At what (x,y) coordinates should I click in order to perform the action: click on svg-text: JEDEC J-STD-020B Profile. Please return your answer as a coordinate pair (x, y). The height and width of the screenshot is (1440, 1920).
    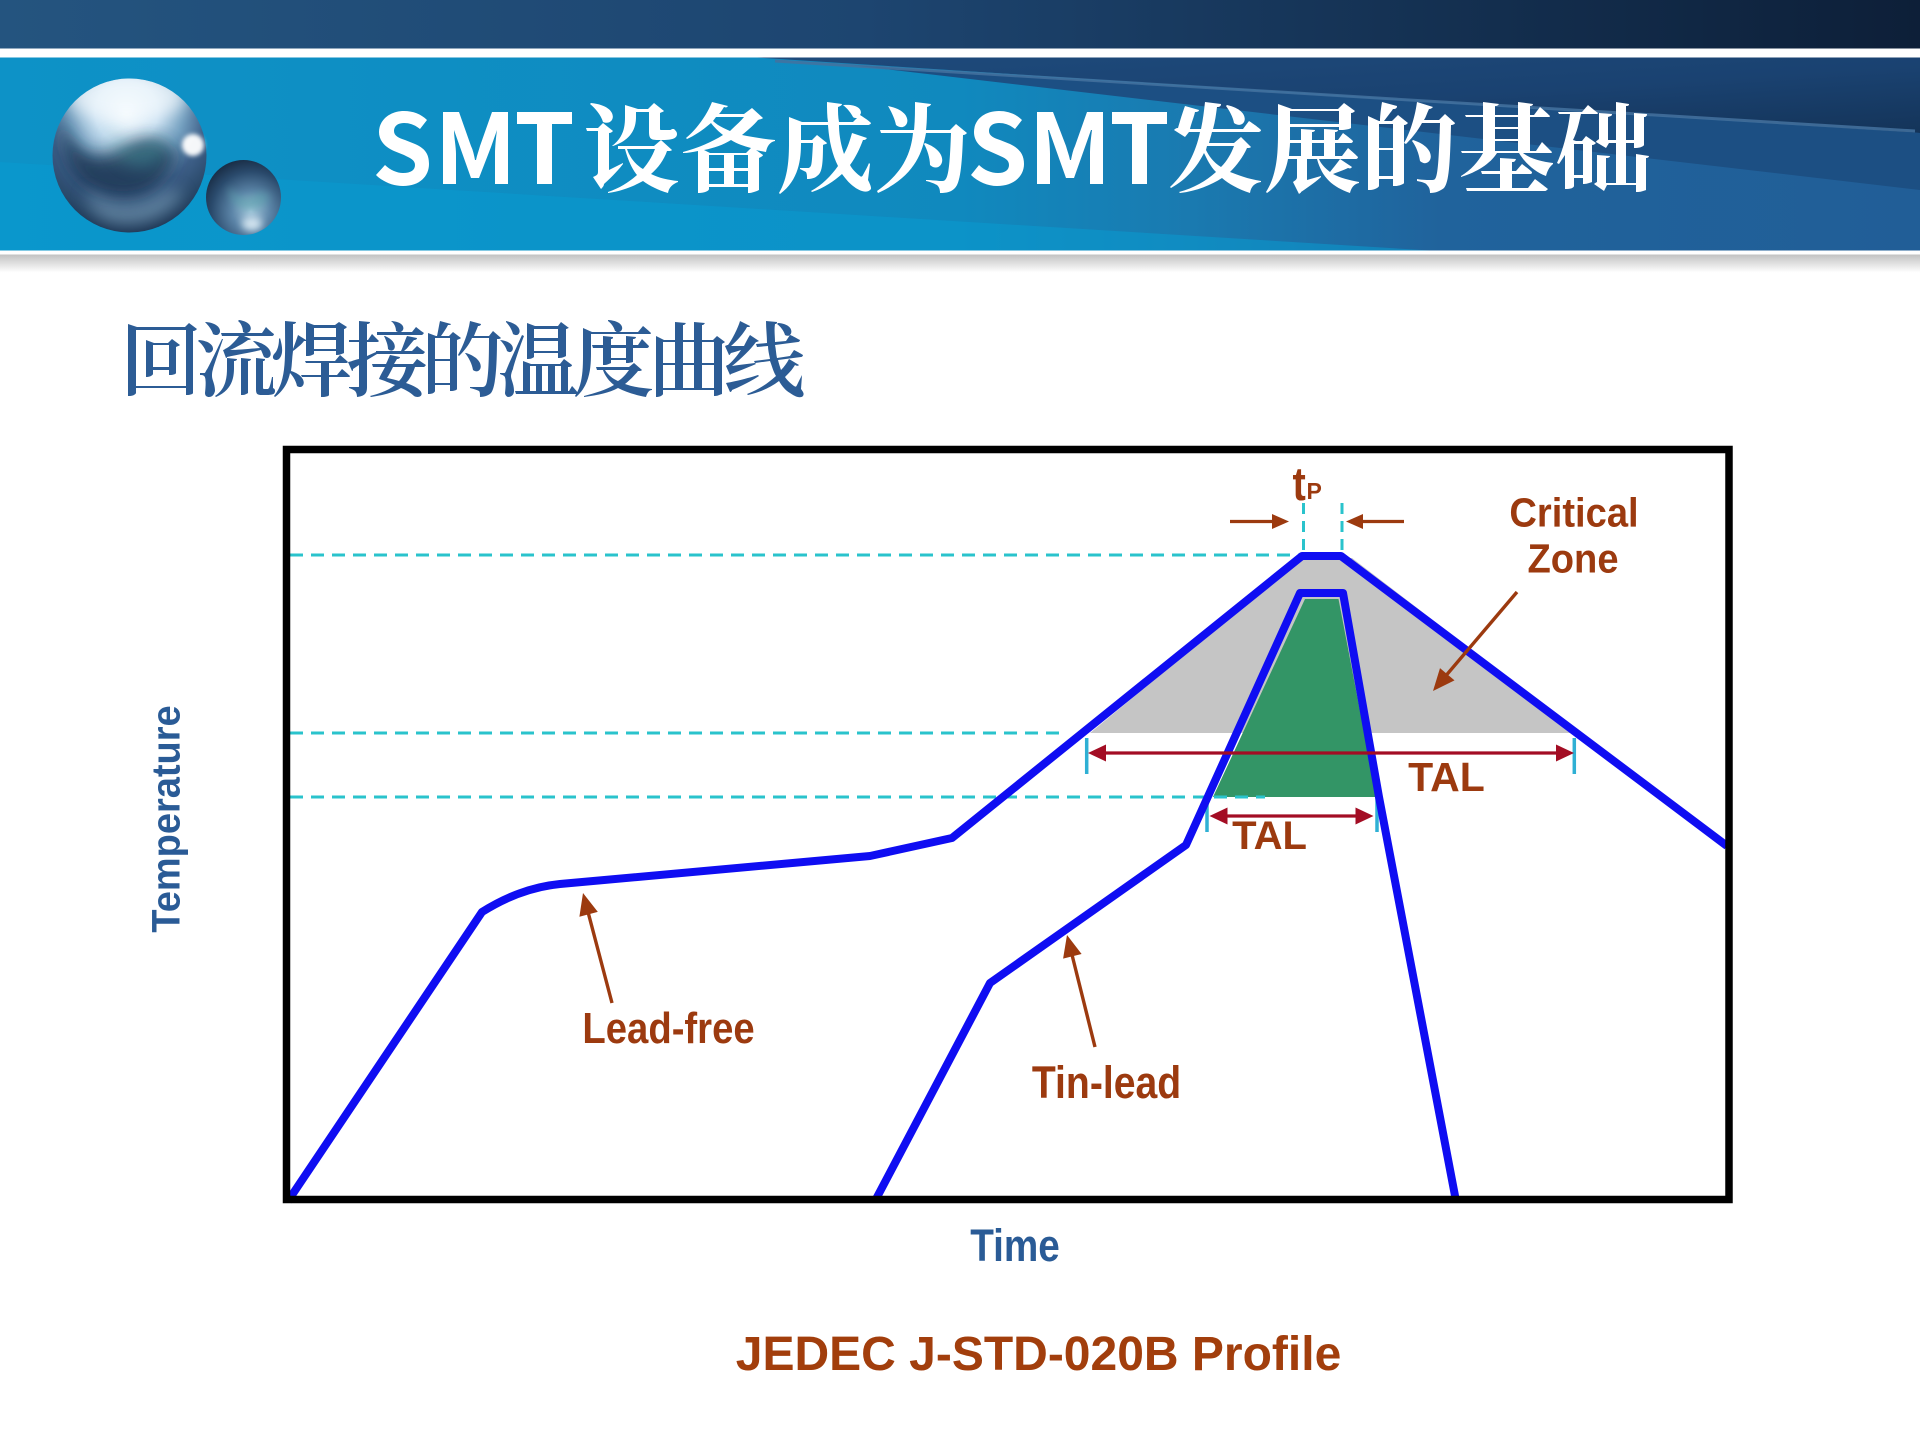
    Looking at the image, I should click on (1039, 1354).